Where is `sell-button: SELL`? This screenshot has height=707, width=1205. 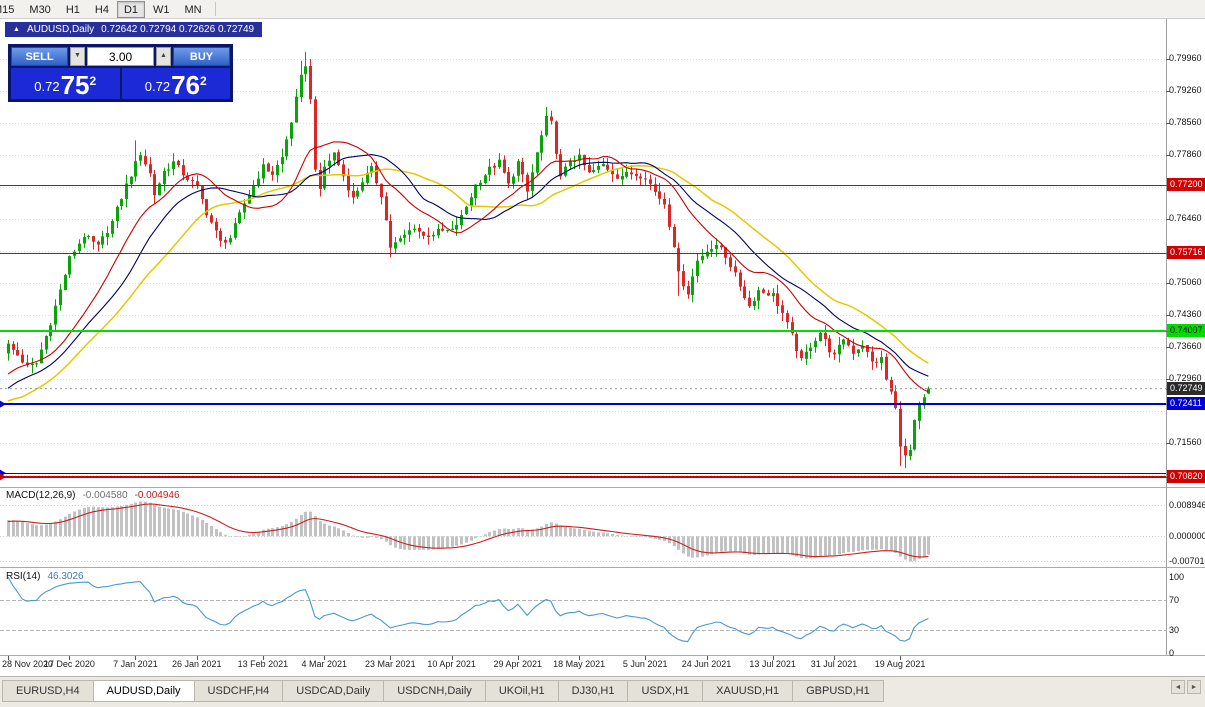
sell-button: SELL is located at coordinates (39, 56).